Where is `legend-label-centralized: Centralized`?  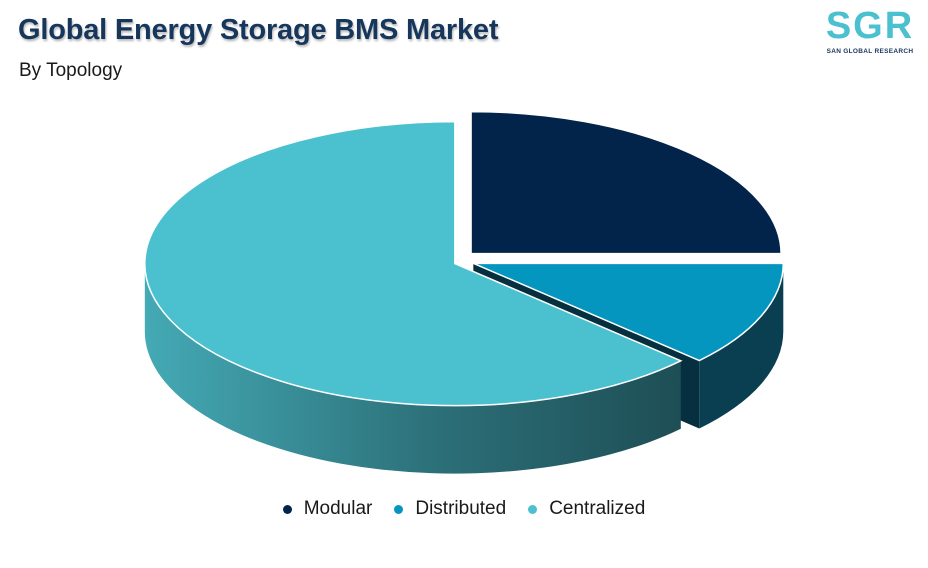 legend-label-centralized: Centralized is located at coordinates (597, 508).